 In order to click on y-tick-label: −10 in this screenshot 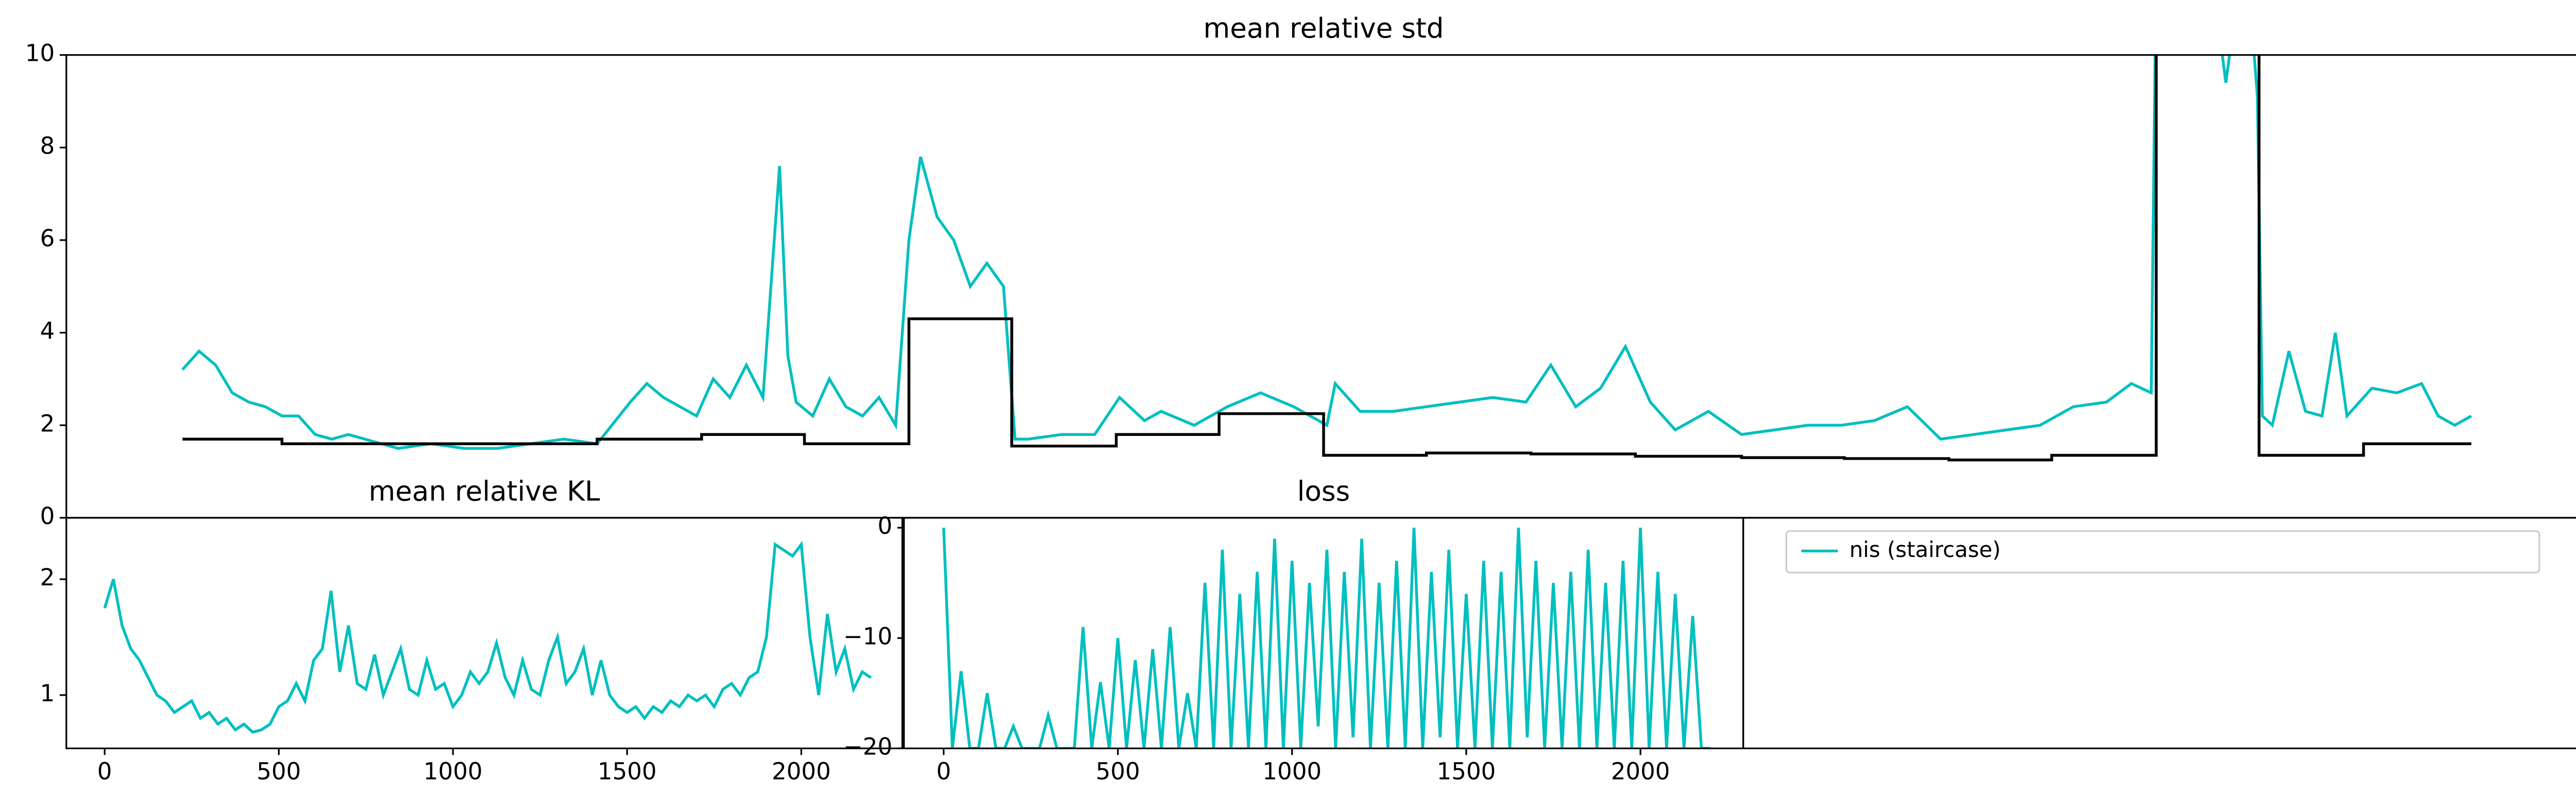, I will do `click(867, 636)`.